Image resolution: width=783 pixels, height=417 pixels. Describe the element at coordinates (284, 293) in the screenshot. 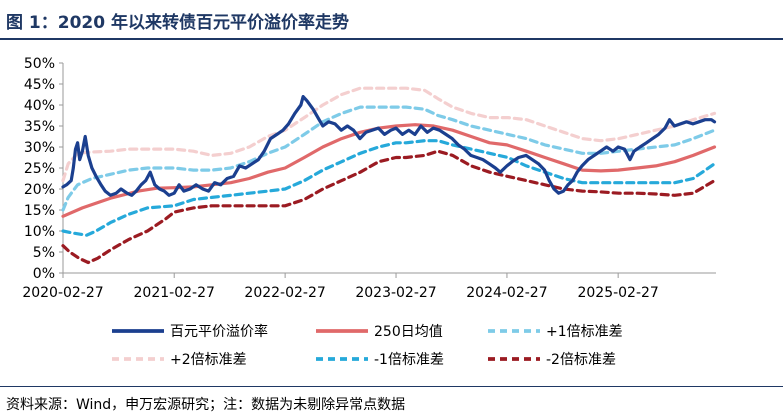

I see `x-tick-label: 2022-02-27` at that location.